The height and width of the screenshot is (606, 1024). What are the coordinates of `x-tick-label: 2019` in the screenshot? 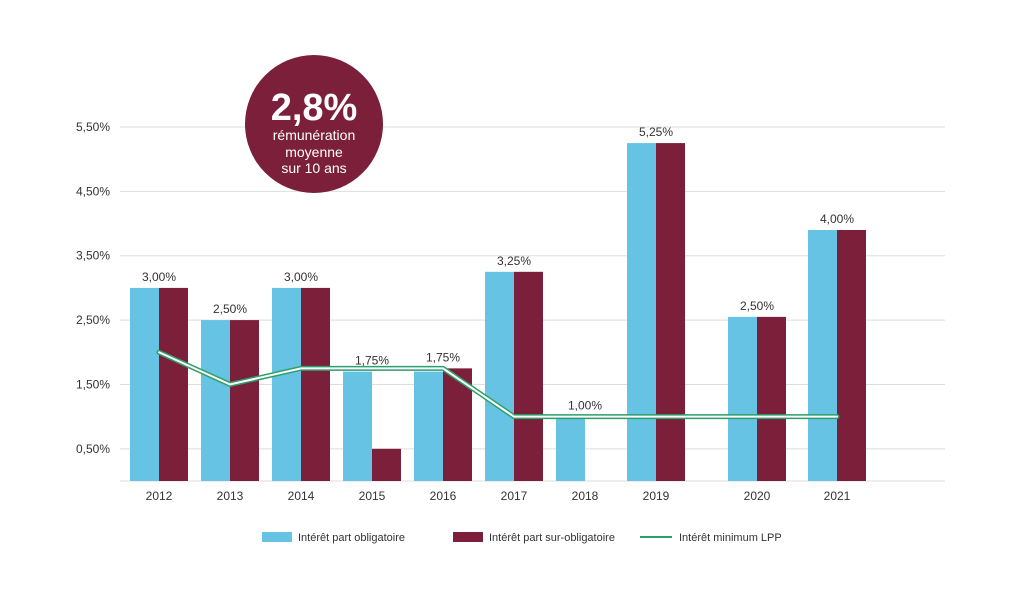 It's located at (656, 496).